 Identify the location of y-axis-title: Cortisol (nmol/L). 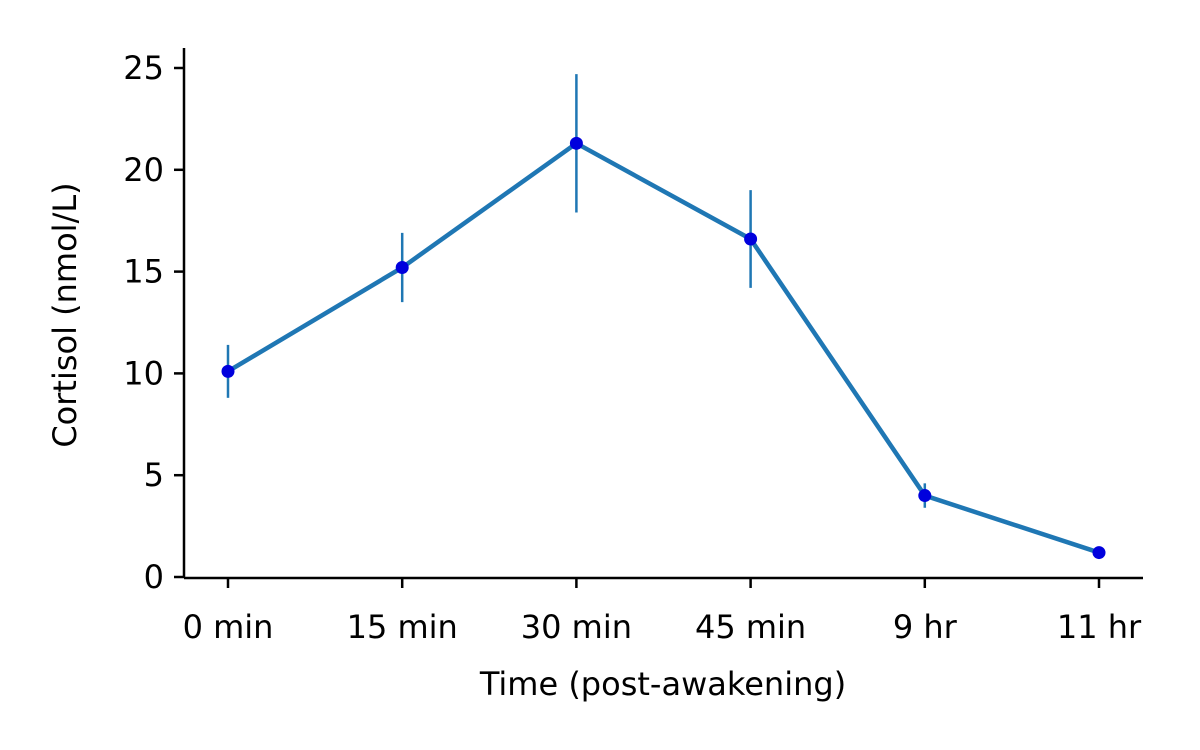
(65, 314).